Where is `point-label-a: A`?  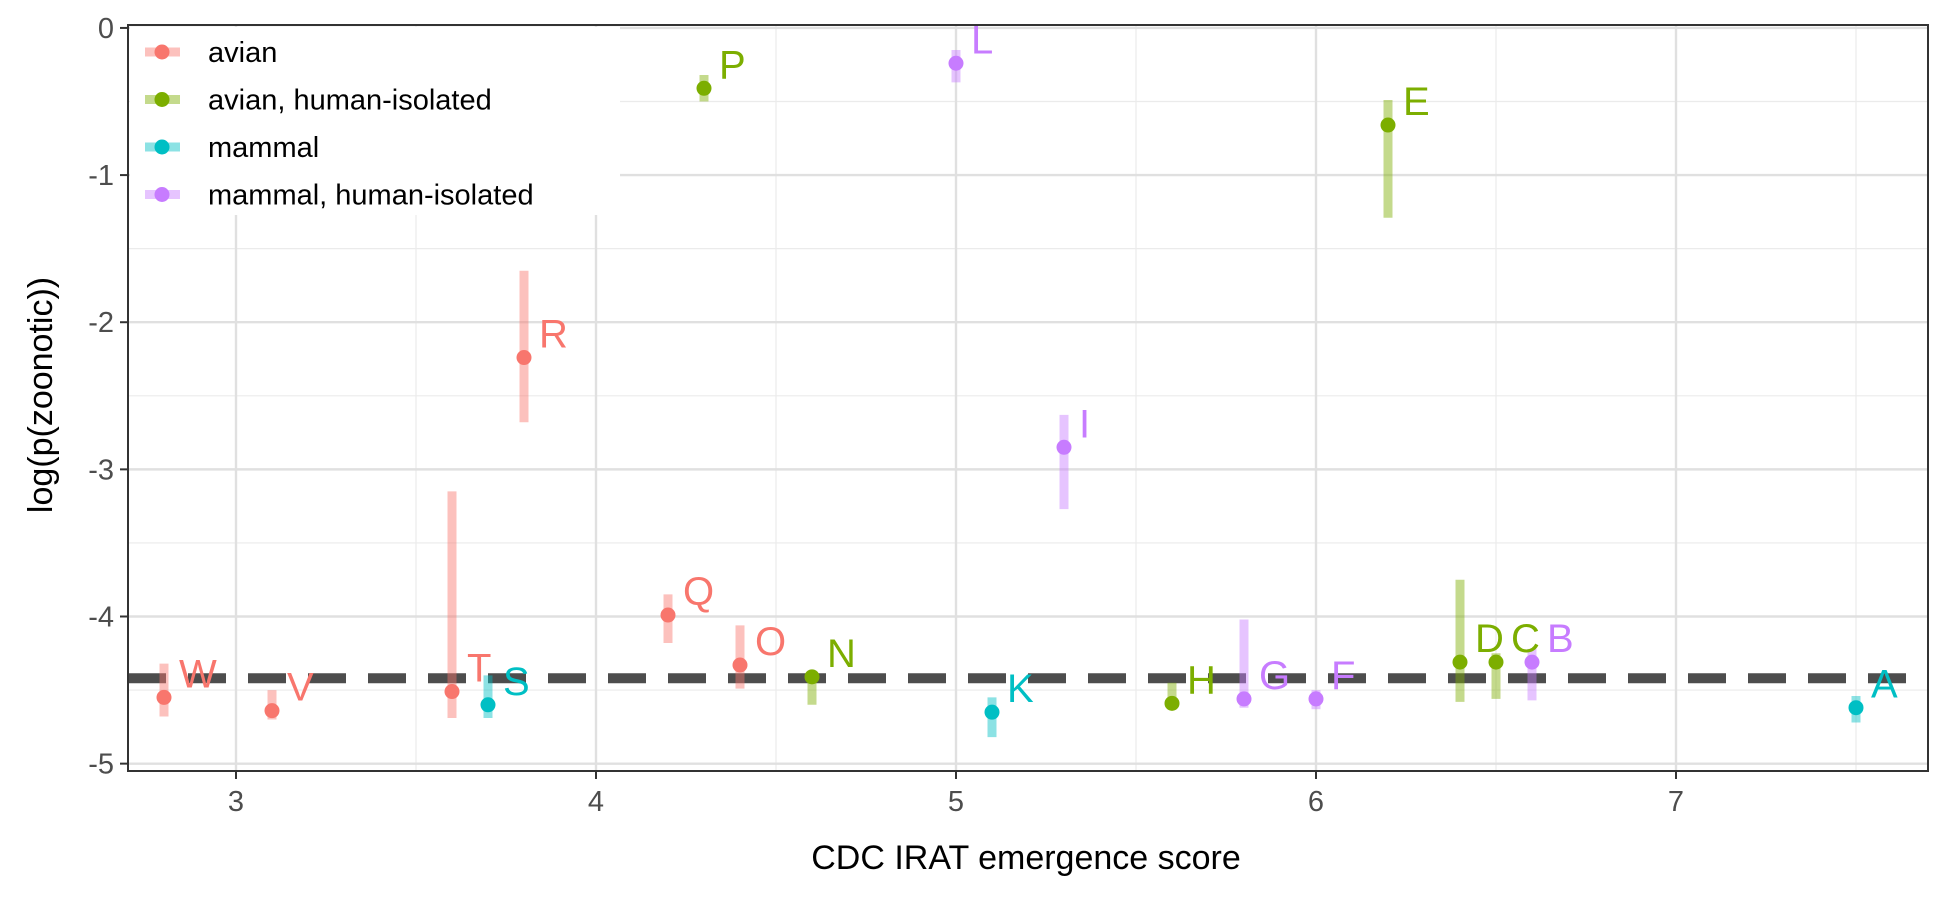
point-label-a: A is located at coordinates (1884, 685).